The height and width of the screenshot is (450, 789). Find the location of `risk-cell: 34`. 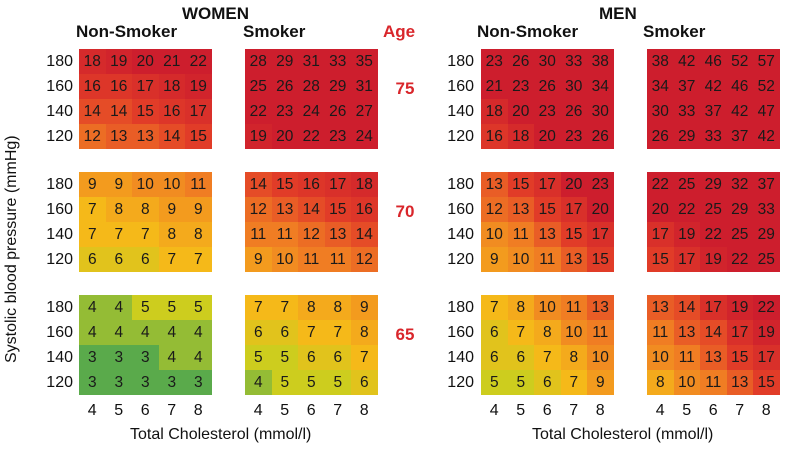

risk-cell: 34 is located at coordinates (660, 86).